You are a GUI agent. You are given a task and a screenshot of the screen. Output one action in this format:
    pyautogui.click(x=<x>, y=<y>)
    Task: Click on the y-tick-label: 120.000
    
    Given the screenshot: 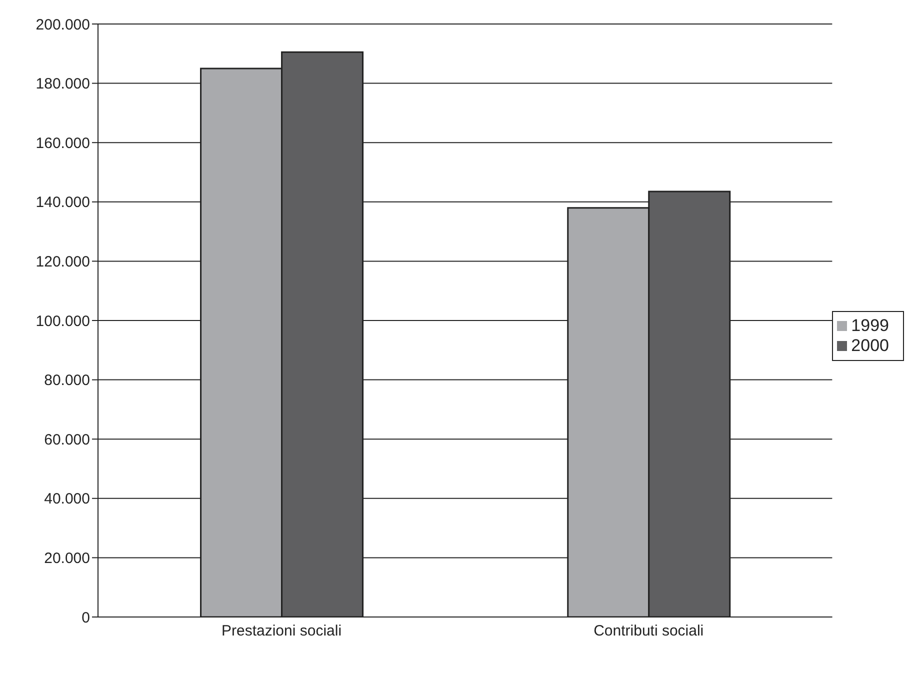 What is the action you would take?
    pyautogui.click(x=63, y=262)
    